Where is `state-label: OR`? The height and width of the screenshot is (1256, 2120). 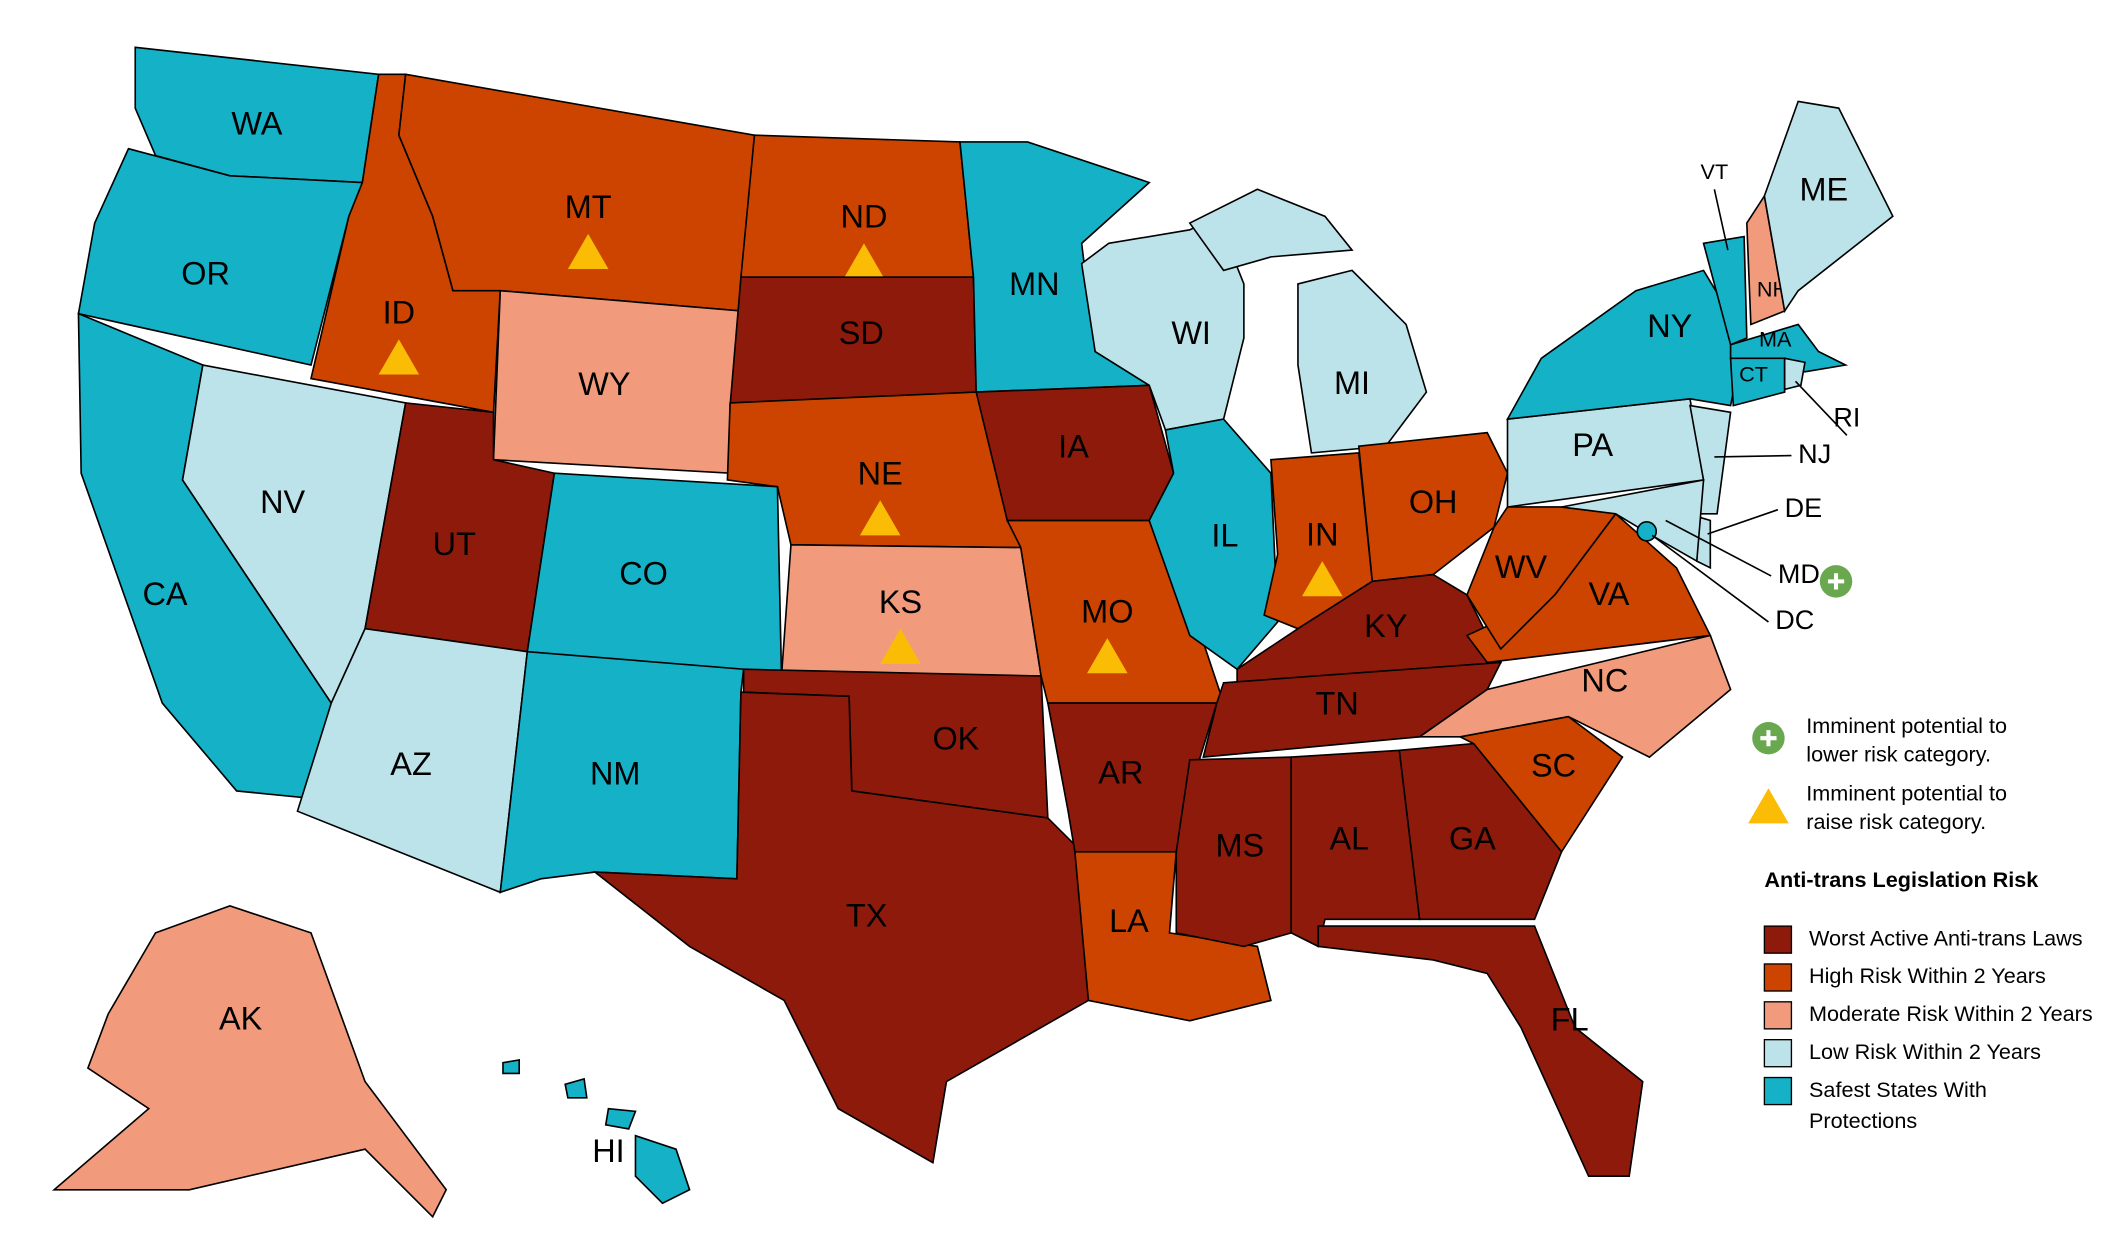 state-label: OR is located at coordinates (205, 273).